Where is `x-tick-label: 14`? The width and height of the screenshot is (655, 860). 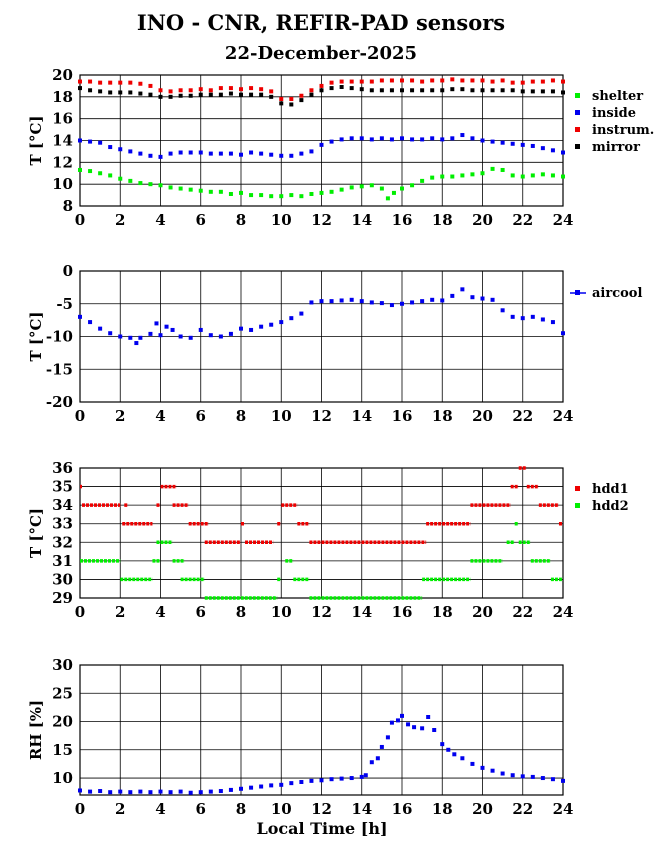 x-tick-label: 14 is located at coordinates (361, 416).